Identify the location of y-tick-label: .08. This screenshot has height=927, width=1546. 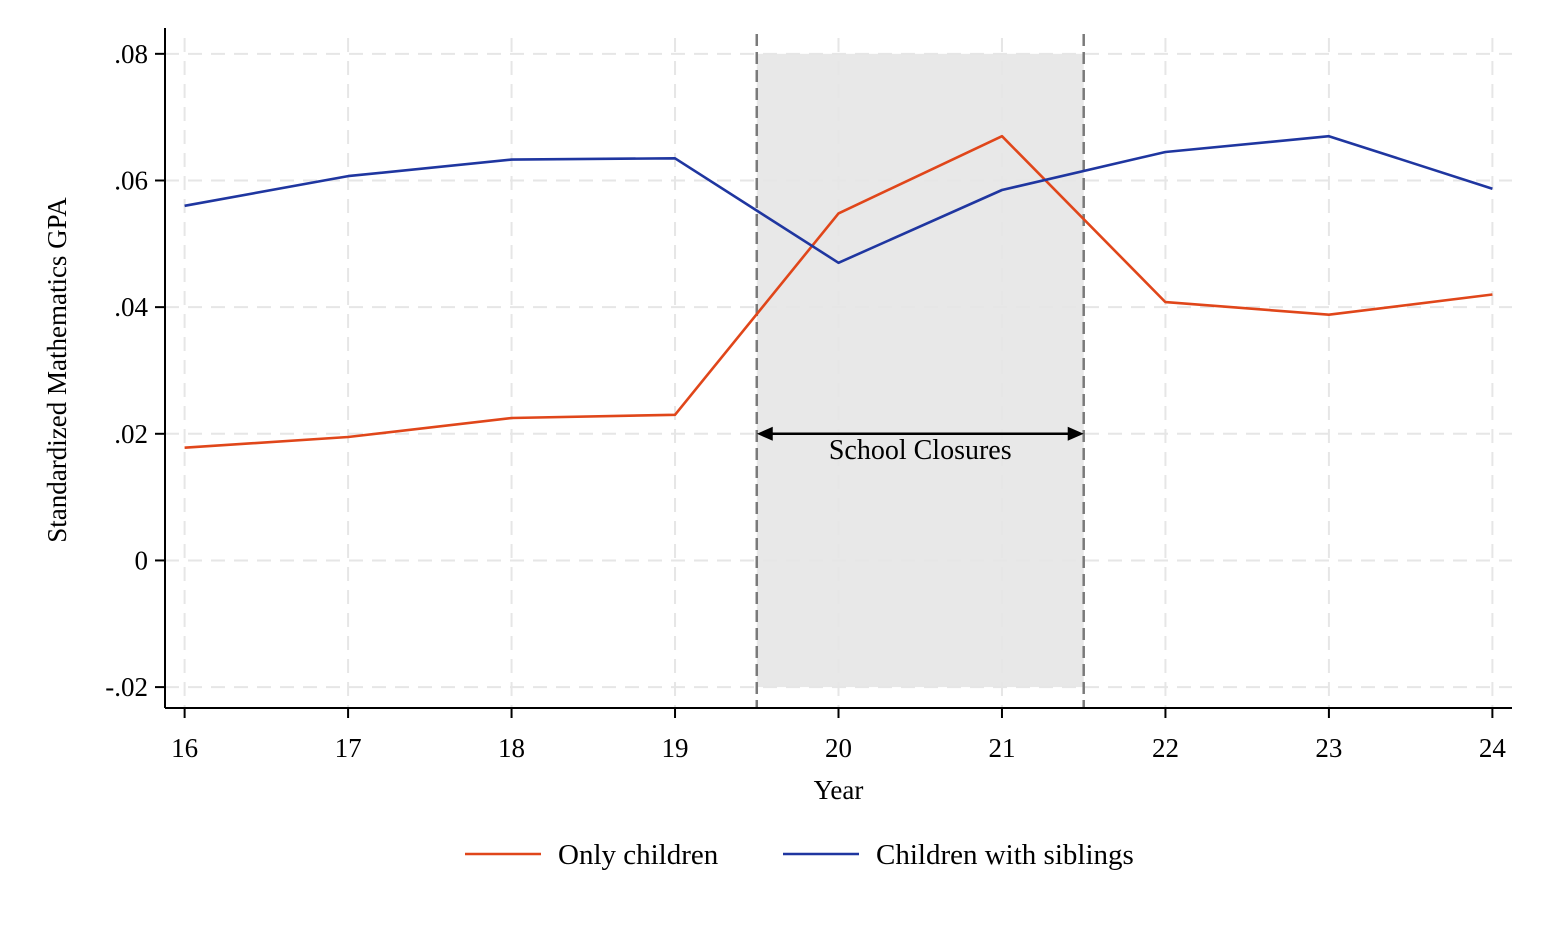
(131, 54).